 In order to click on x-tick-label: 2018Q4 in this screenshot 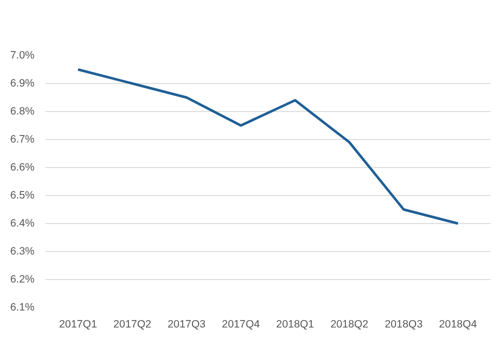, I will do `click(457, 324)`.